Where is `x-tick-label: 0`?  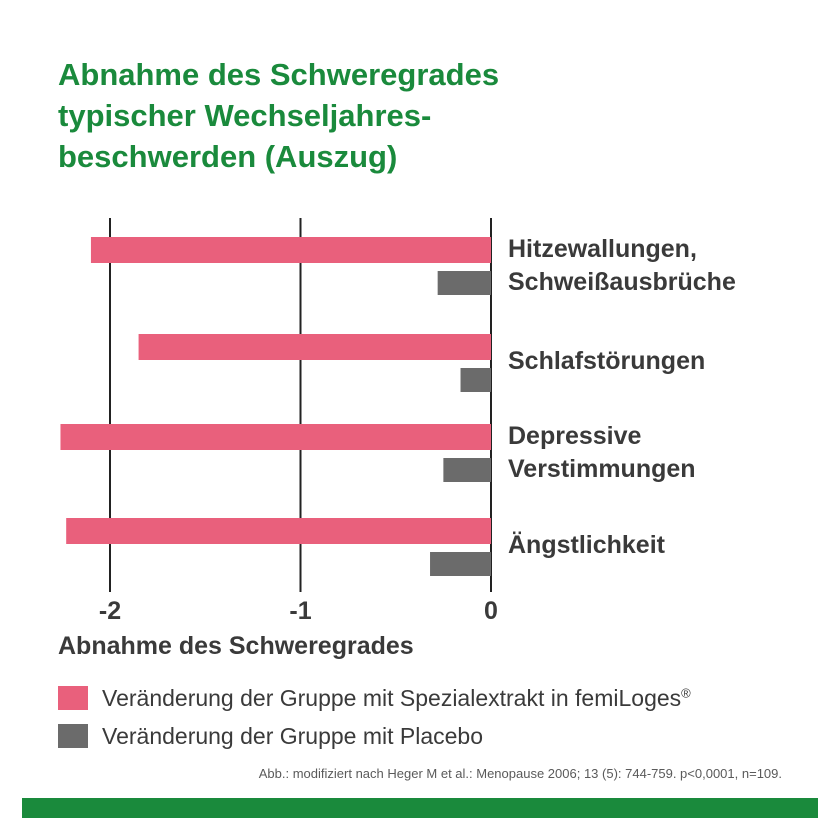 x-tick-label: 0 is located at coordinates (491, 611).